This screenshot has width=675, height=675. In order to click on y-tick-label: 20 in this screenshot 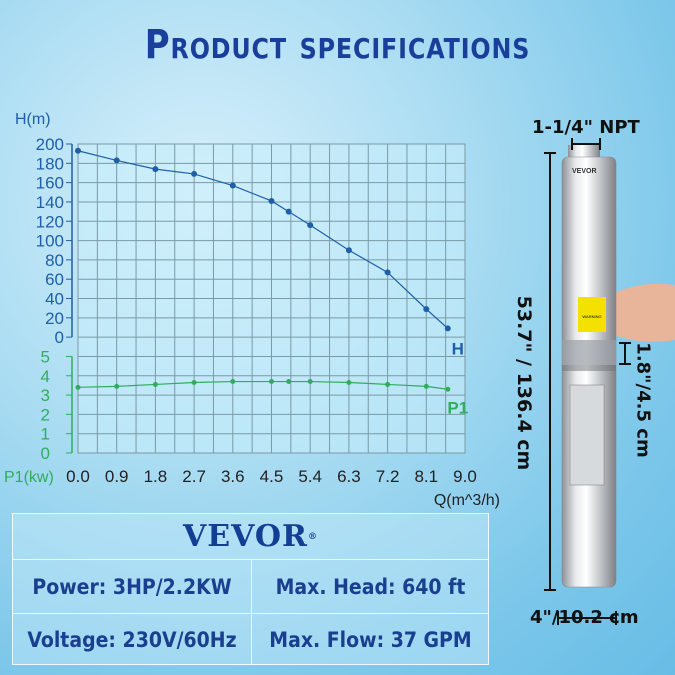, I will do `click(54, 318)`.